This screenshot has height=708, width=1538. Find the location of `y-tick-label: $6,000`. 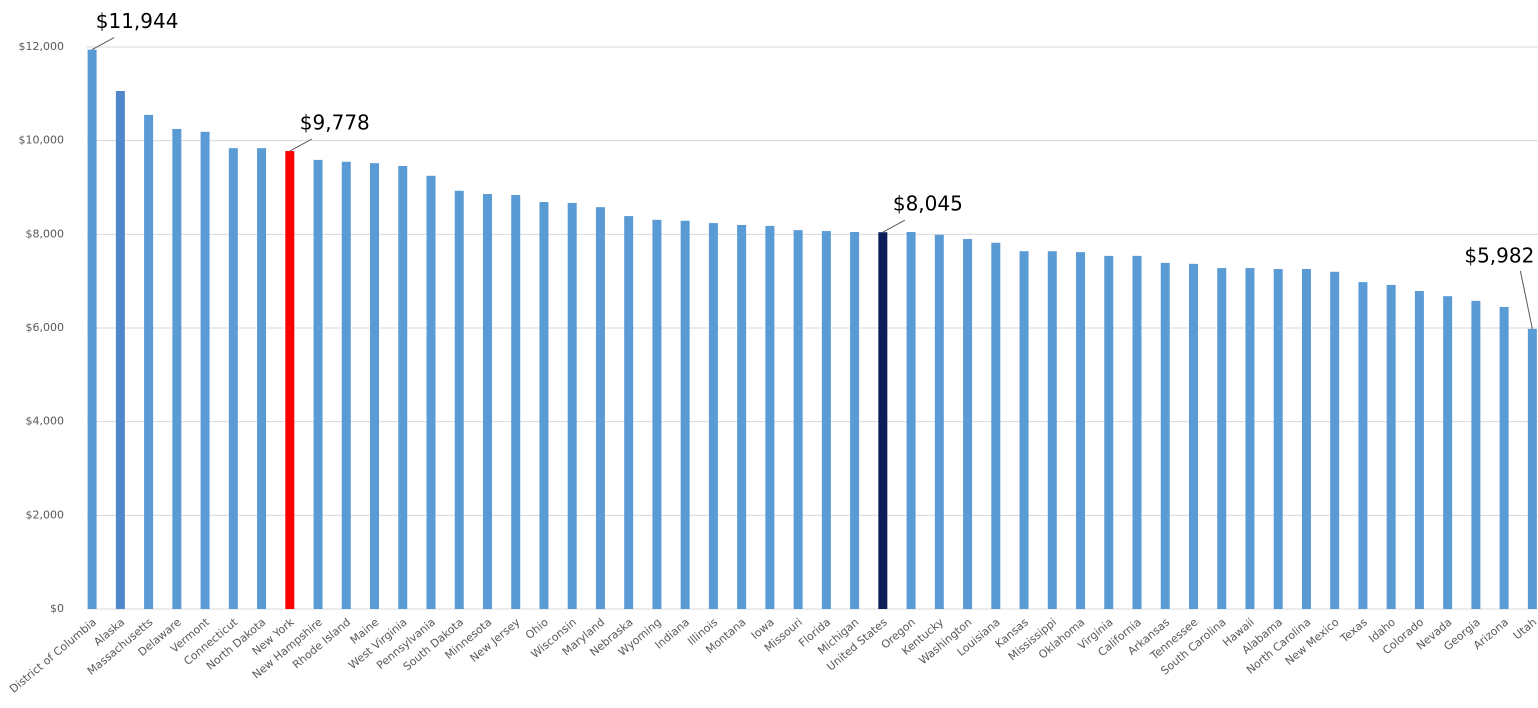

y-tick-label: $6,000 is located at coordinates (45, 327).